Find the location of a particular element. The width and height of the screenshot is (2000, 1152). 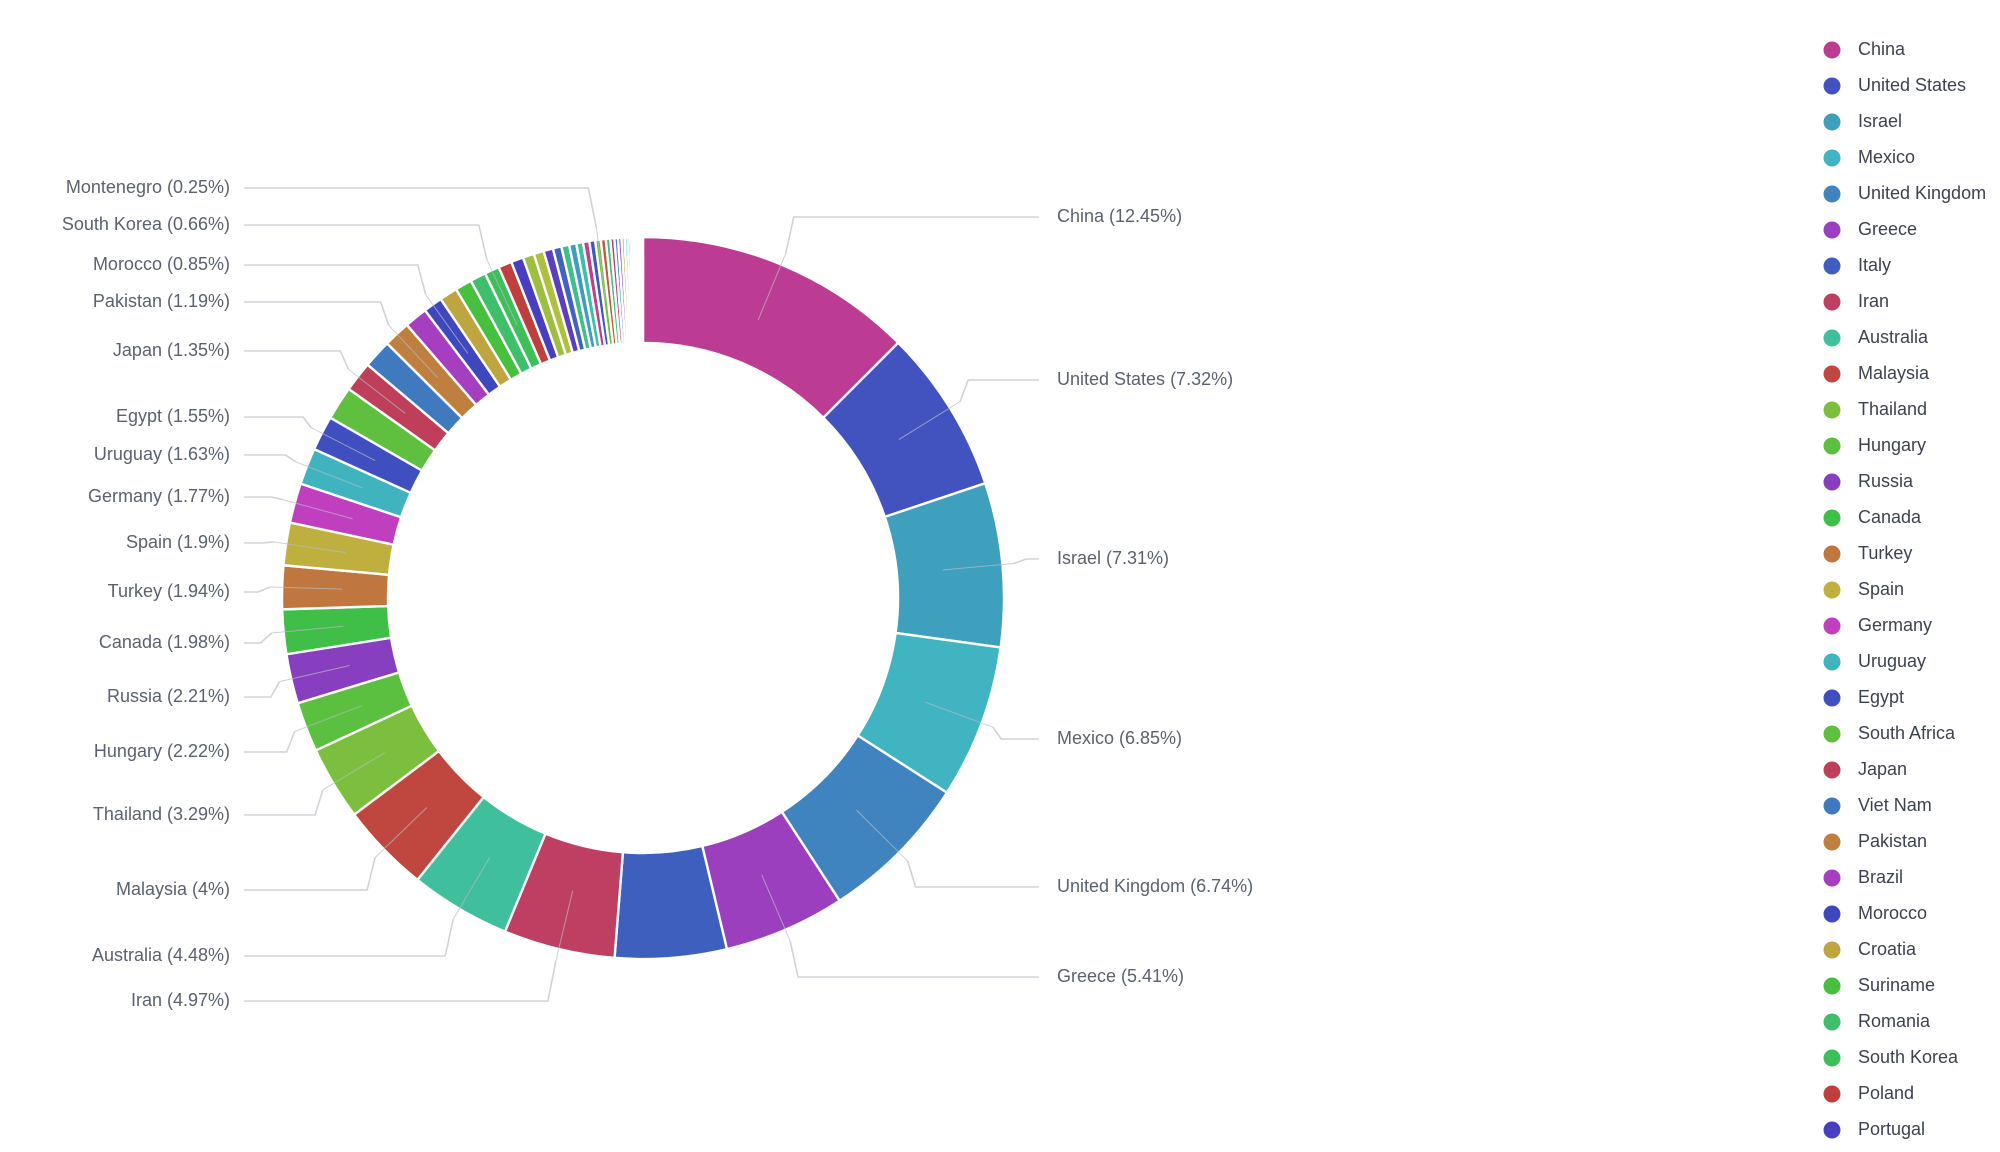

label-malaysia: Malaysia (4%) is located at coordinates (173, 889).